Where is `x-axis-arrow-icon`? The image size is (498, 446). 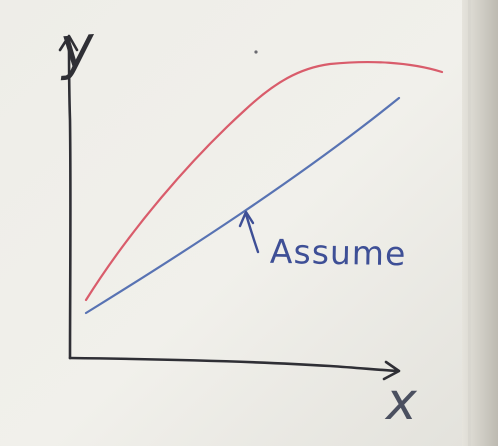
x-axis-arrow-icon is located at coordinates (391, 370).